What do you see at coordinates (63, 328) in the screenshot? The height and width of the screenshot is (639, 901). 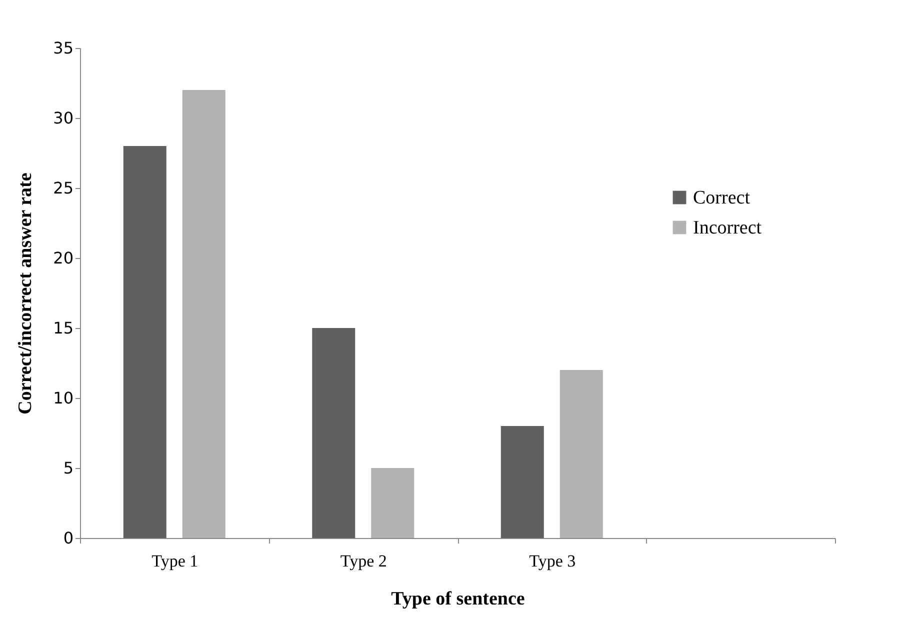 I see `y-tick-label: 15` at bounding box center [63, 328].